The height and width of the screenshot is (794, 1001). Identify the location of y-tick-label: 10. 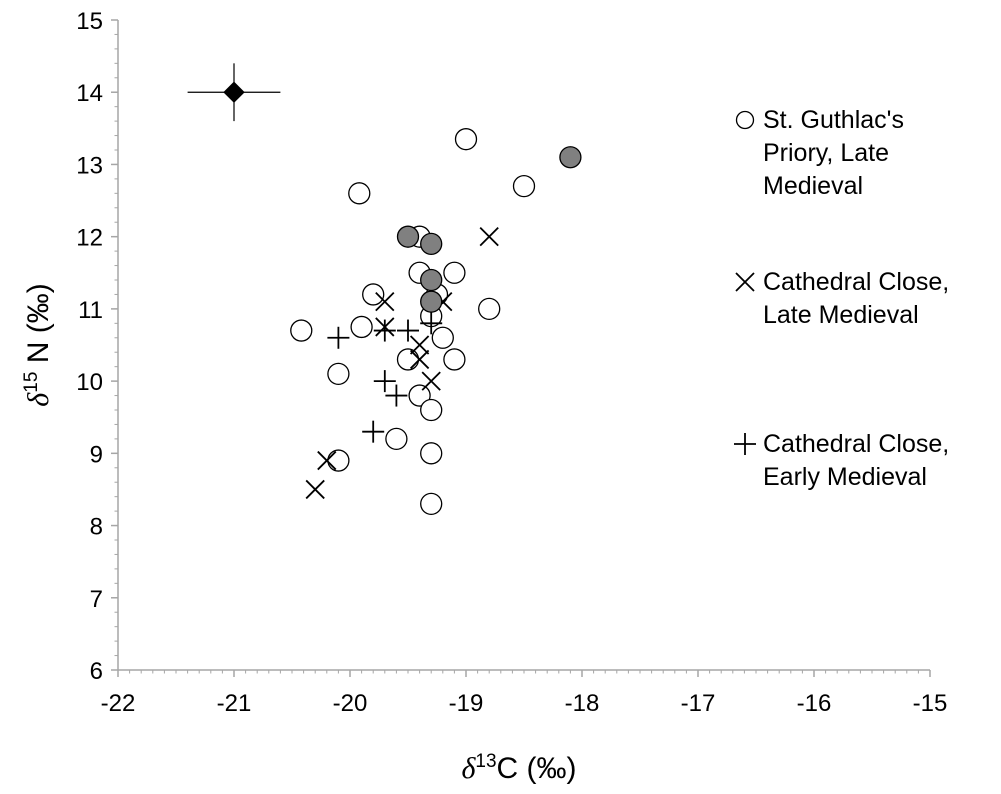
(89, 382).